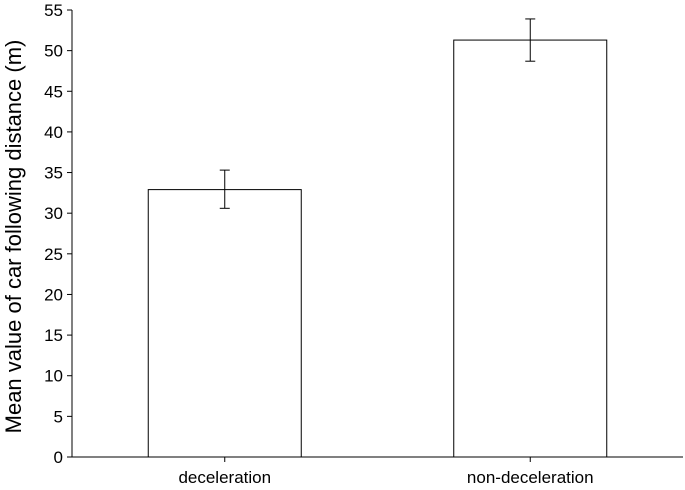  What do you see at coordinates (53, 254) in the screenshot?
I see `y-tick-label: 25` at bounding box center [53, 254].